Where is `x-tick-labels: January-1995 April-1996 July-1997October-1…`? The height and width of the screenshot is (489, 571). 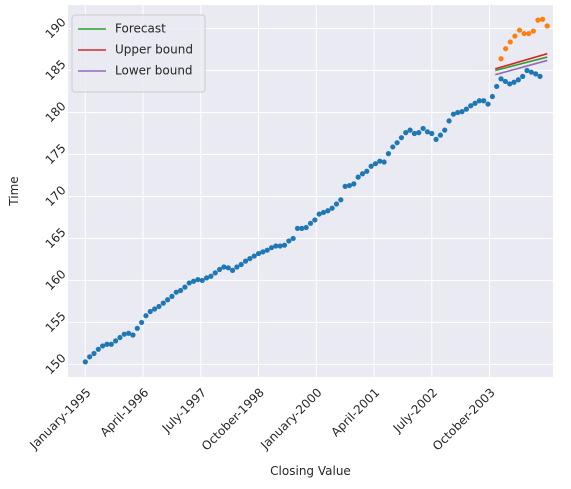 x-tick-labels: January-1995 April-1996 July-1997October-1… is located at coordinates (261, 419).